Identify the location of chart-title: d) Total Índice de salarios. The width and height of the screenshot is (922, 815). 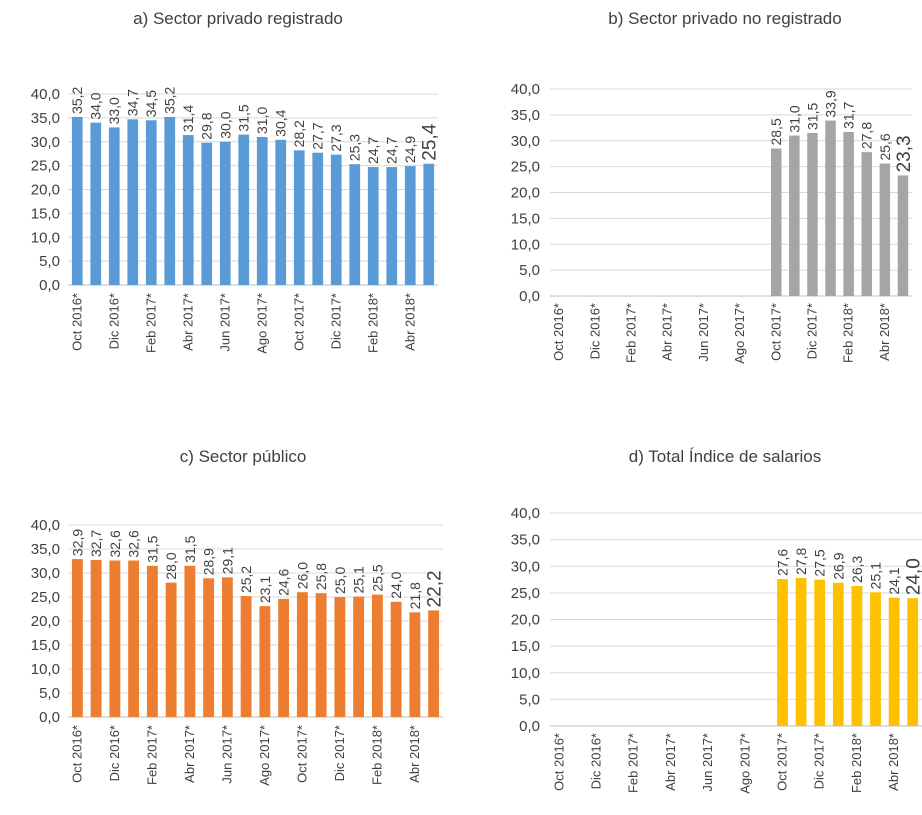
(725, 456).